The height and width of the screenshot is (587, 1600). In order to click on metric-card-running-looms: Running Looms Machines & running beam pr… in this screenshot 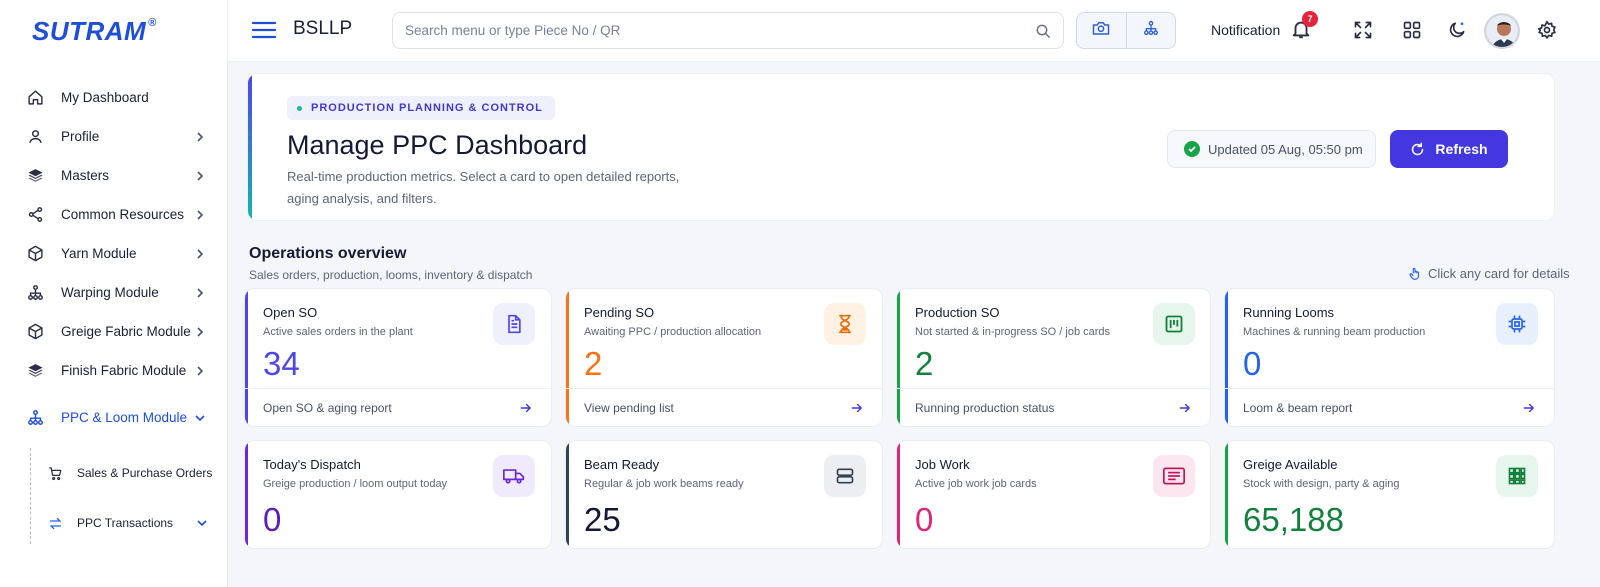, I will do `click(1389, 357)`.